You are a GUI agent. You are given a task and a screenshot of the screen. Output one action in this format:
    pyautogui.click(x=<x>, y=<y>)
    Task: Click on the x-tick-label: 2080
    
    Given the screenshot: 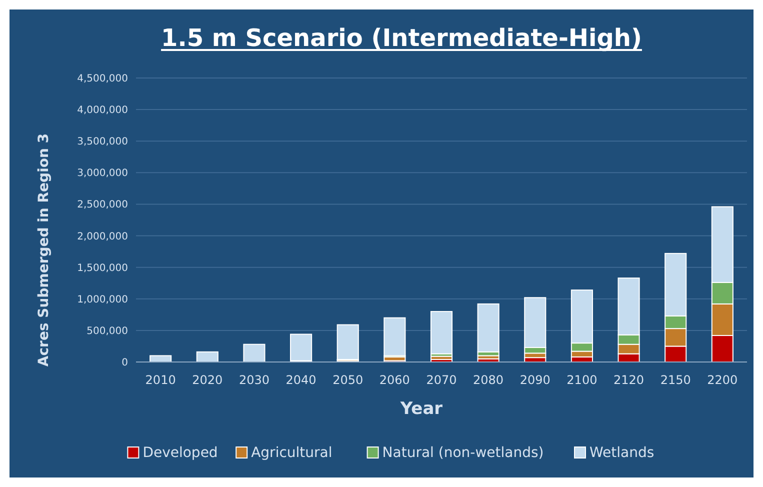 What is the action you would take?
    pyautogui.click(x=488, y=380)
    